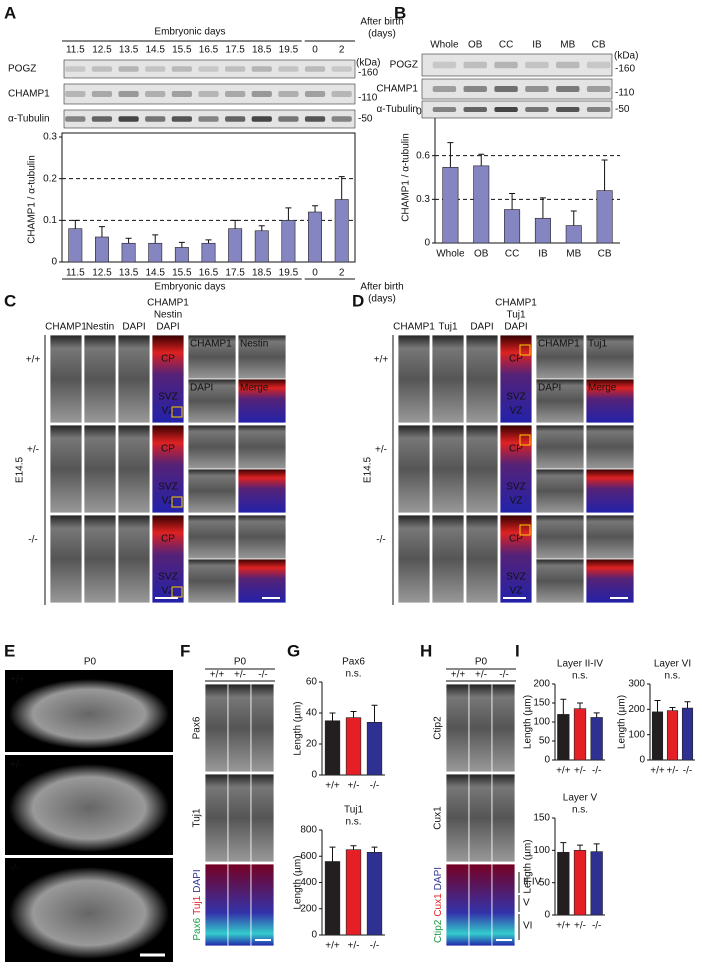 The height and width of the screenshot is (972, 702). What do you see at coordinates (438, 931) in the screenshot?
I see `channel-name: Ctip2` at bounding box center [438, 931].